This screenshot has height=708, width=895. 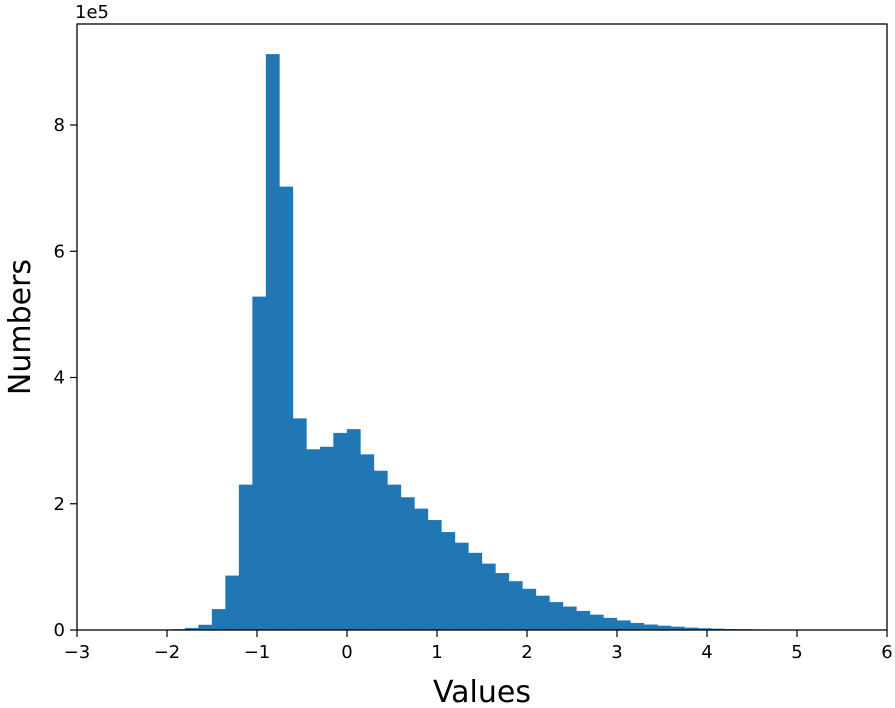 I want to click on x-tick-label: 5, so click(x=796, y=652).